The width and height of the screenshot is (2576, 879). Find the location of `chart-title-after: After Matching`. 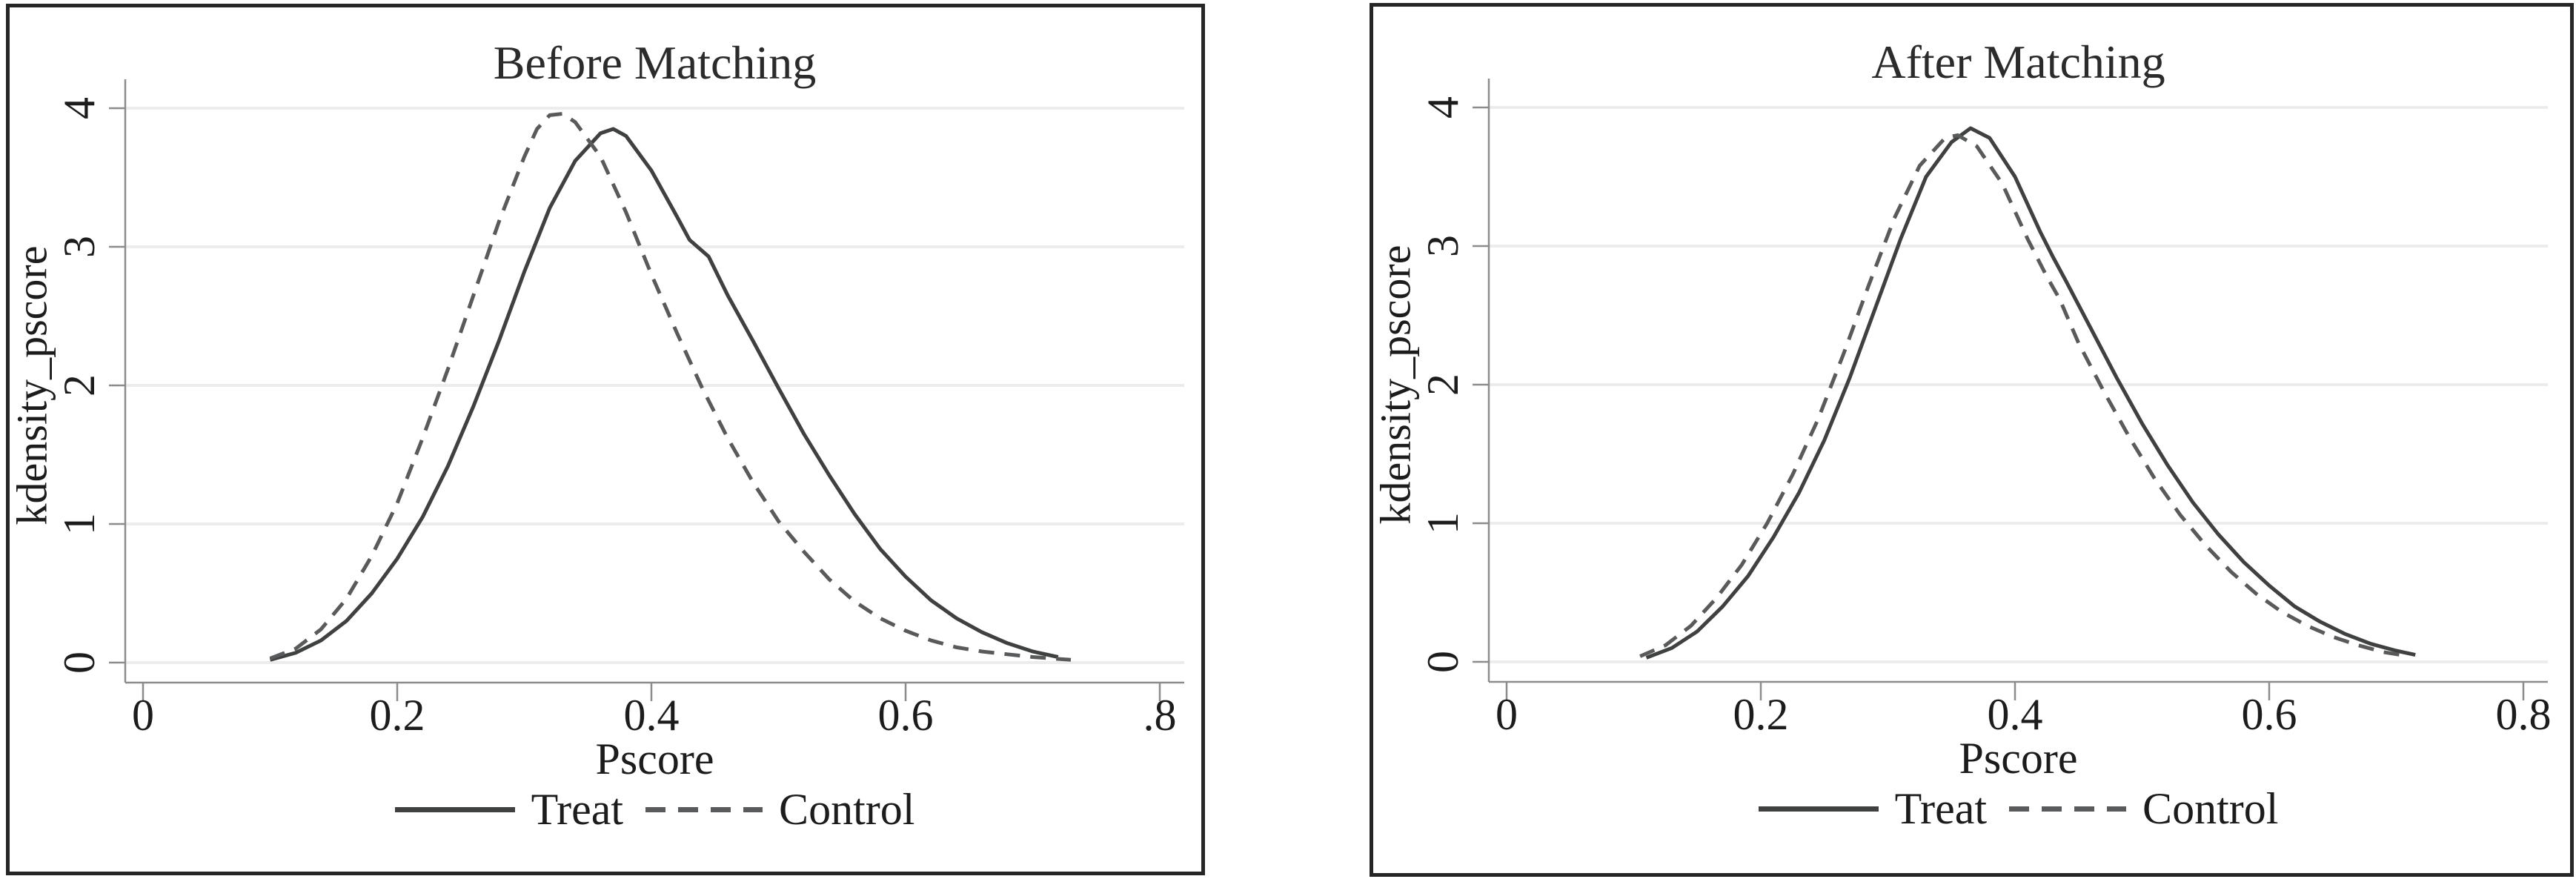

chart-title-after: After Matching is located at coordinates (2018, 62).